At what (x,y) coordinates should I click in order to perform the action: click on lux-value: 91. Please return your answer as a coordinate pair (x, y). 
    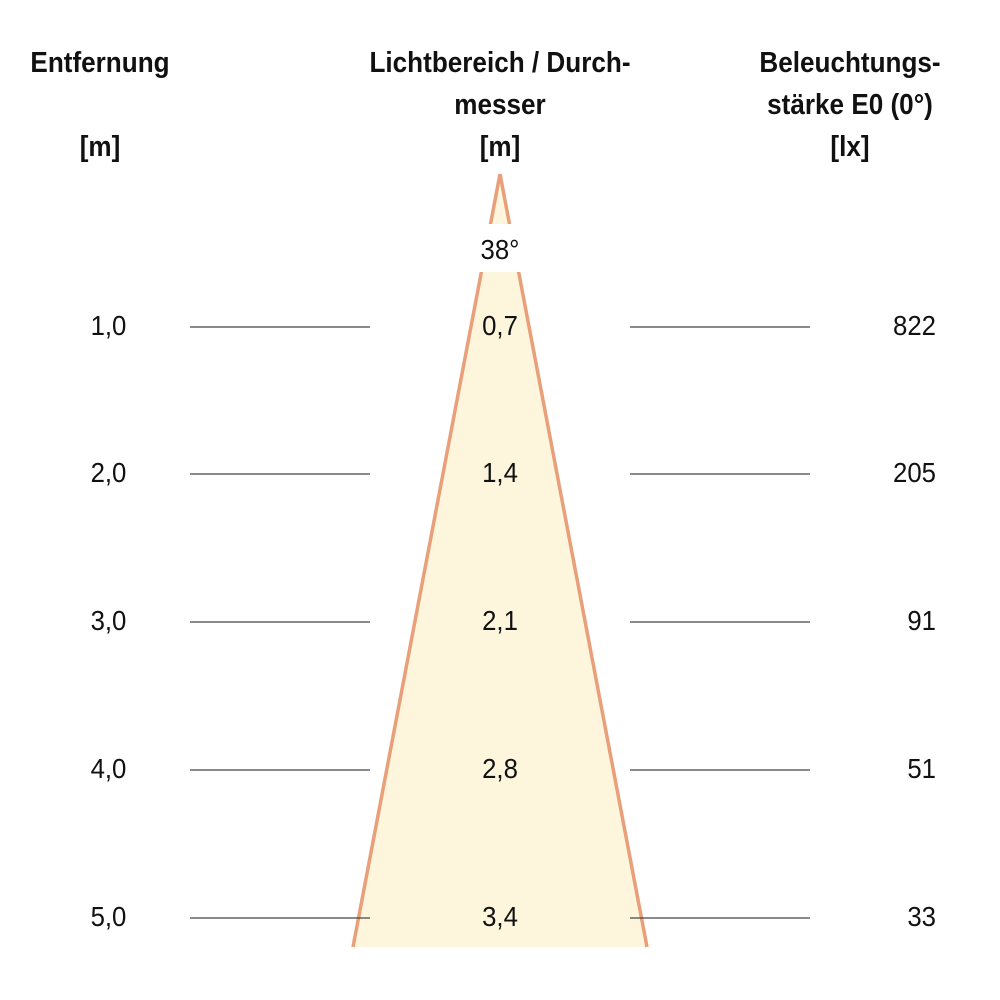
    Looking at the image, I should click on (921, 620).